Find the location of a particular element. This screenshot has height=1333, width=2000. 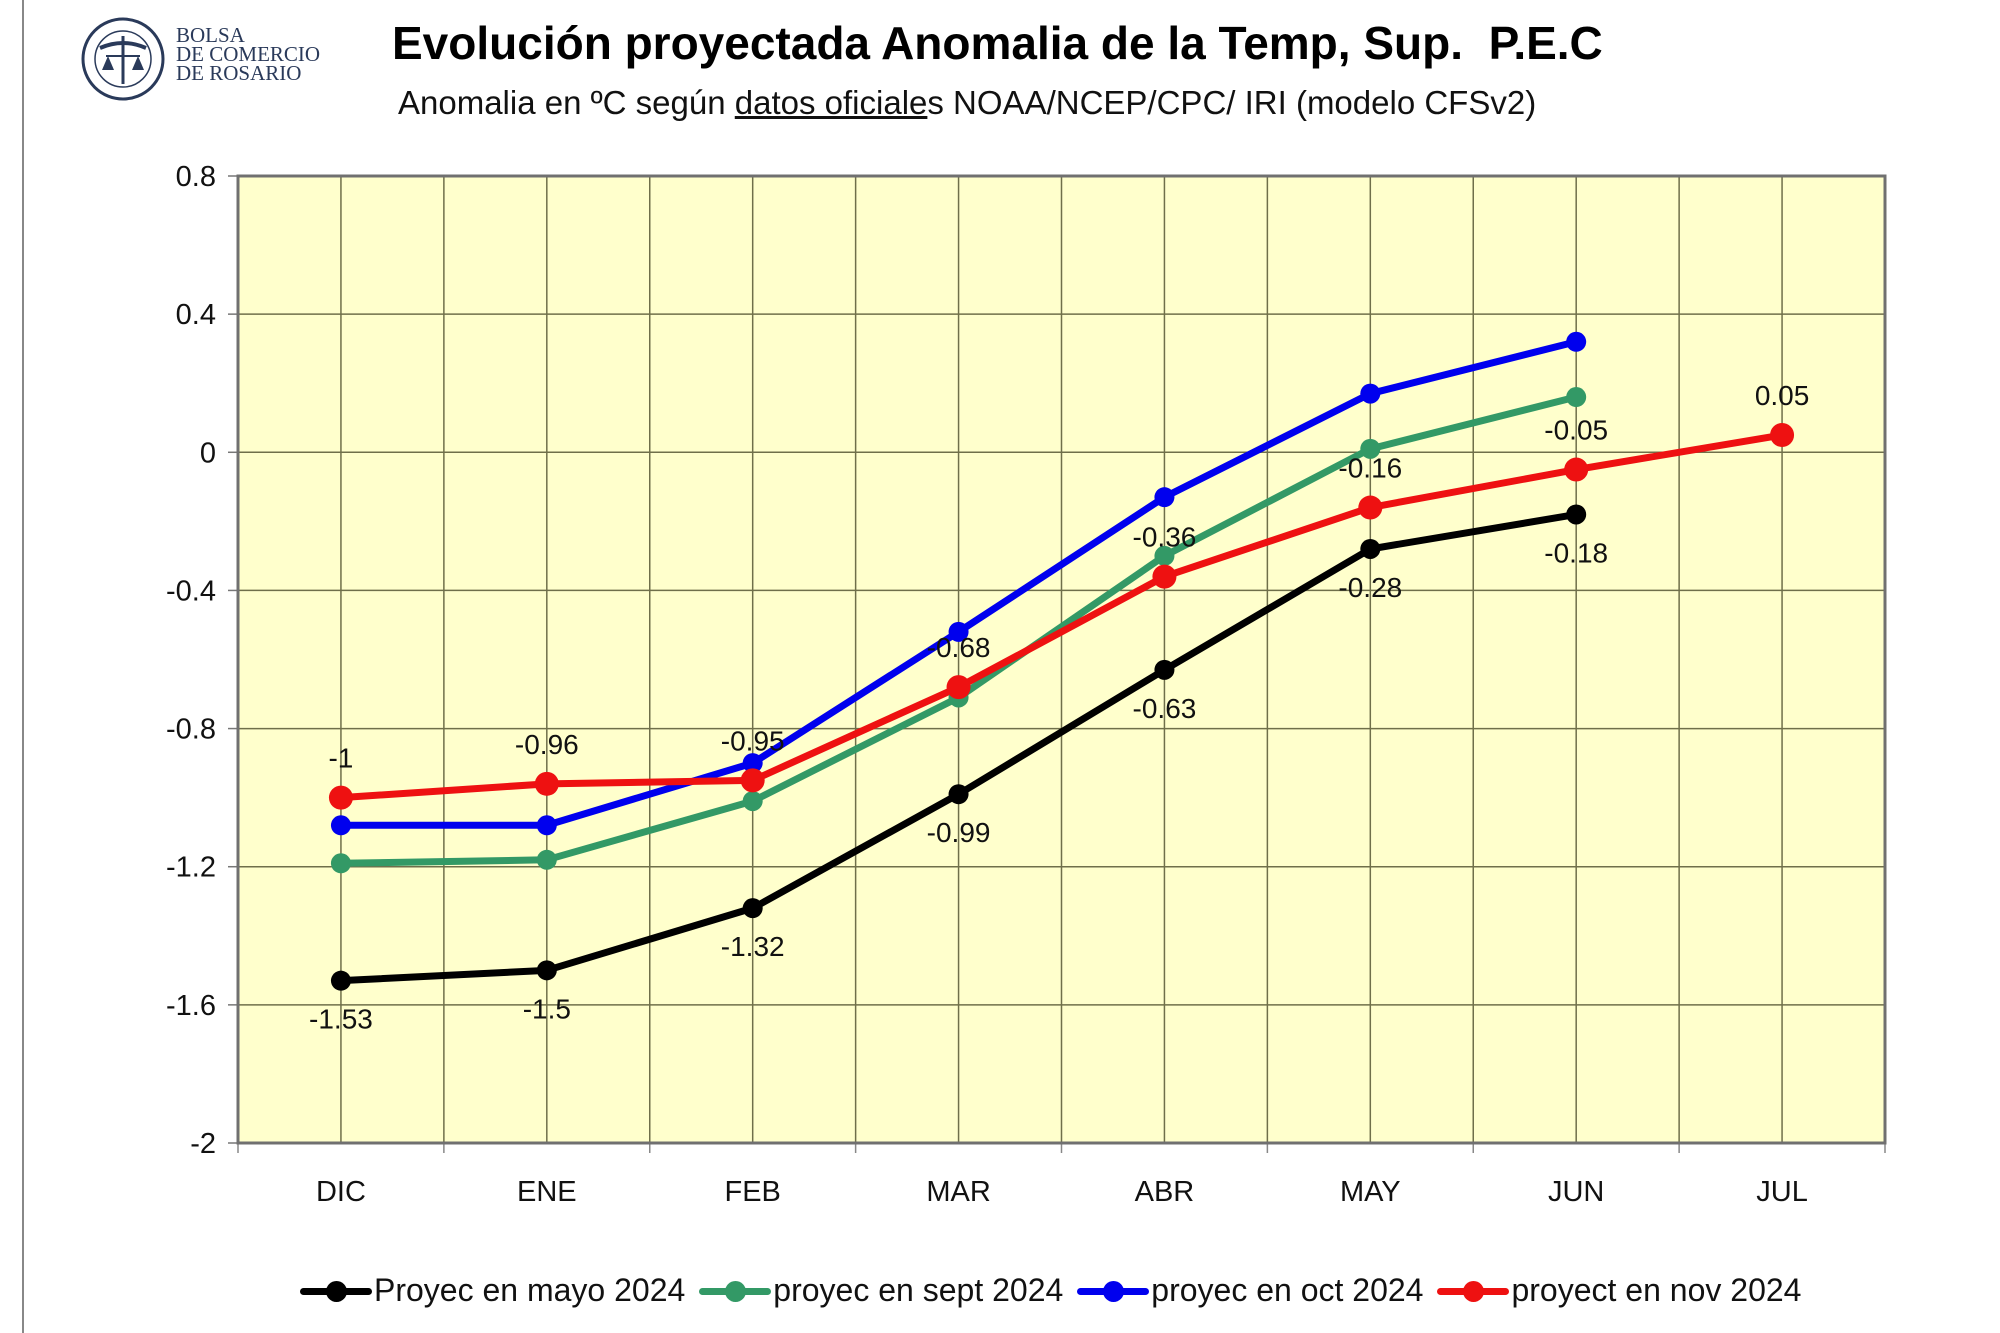

data-point-s0-JUN is located at coordinates (1576, 514).